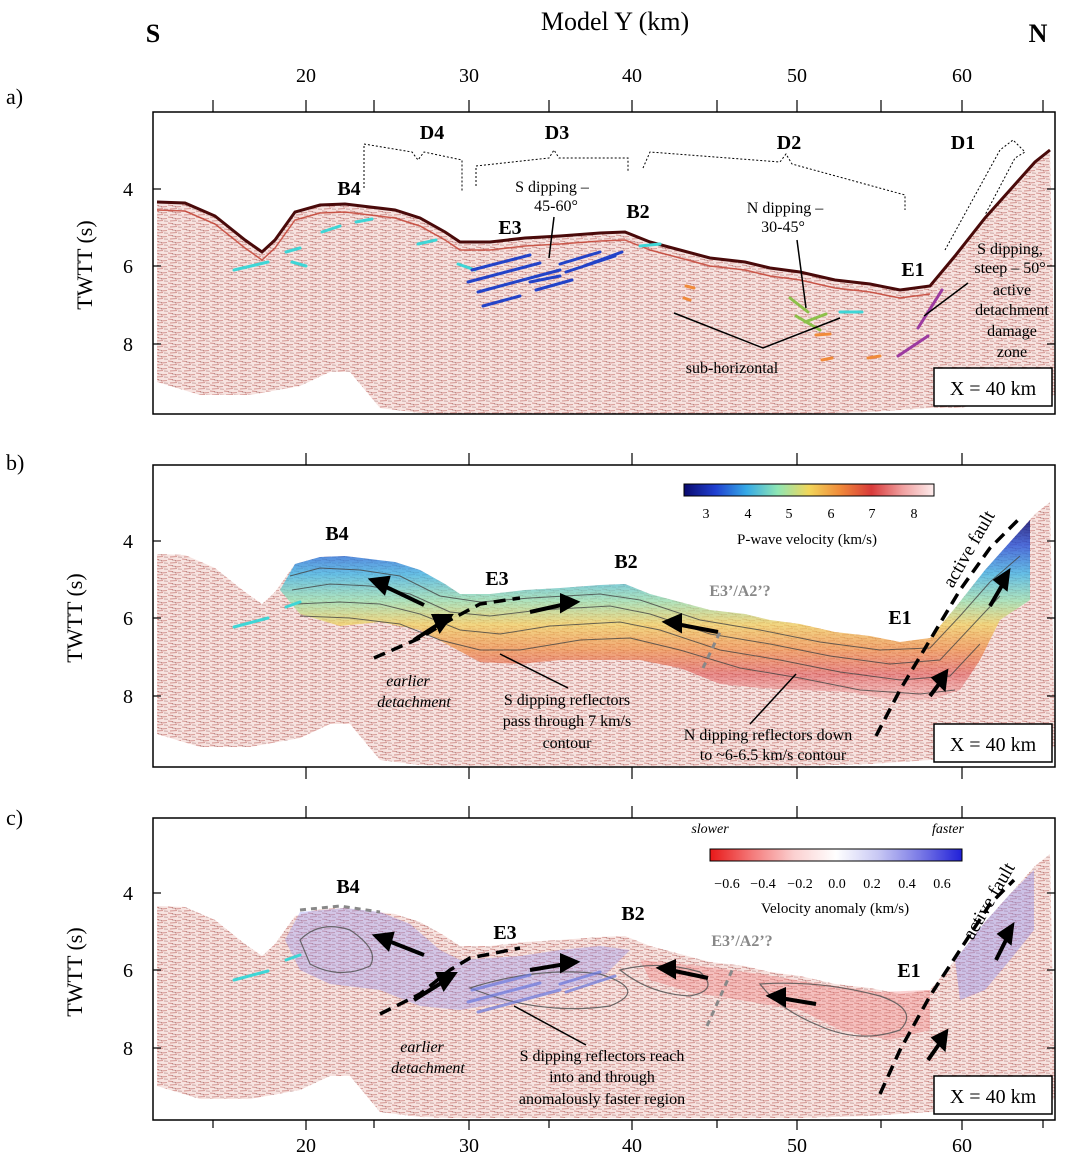 This screenshot has width=1077, height=1171. Describe the element at coordinates (748, 514) in the screenshot. I see `colorbar-tick-label: 4` at that location.